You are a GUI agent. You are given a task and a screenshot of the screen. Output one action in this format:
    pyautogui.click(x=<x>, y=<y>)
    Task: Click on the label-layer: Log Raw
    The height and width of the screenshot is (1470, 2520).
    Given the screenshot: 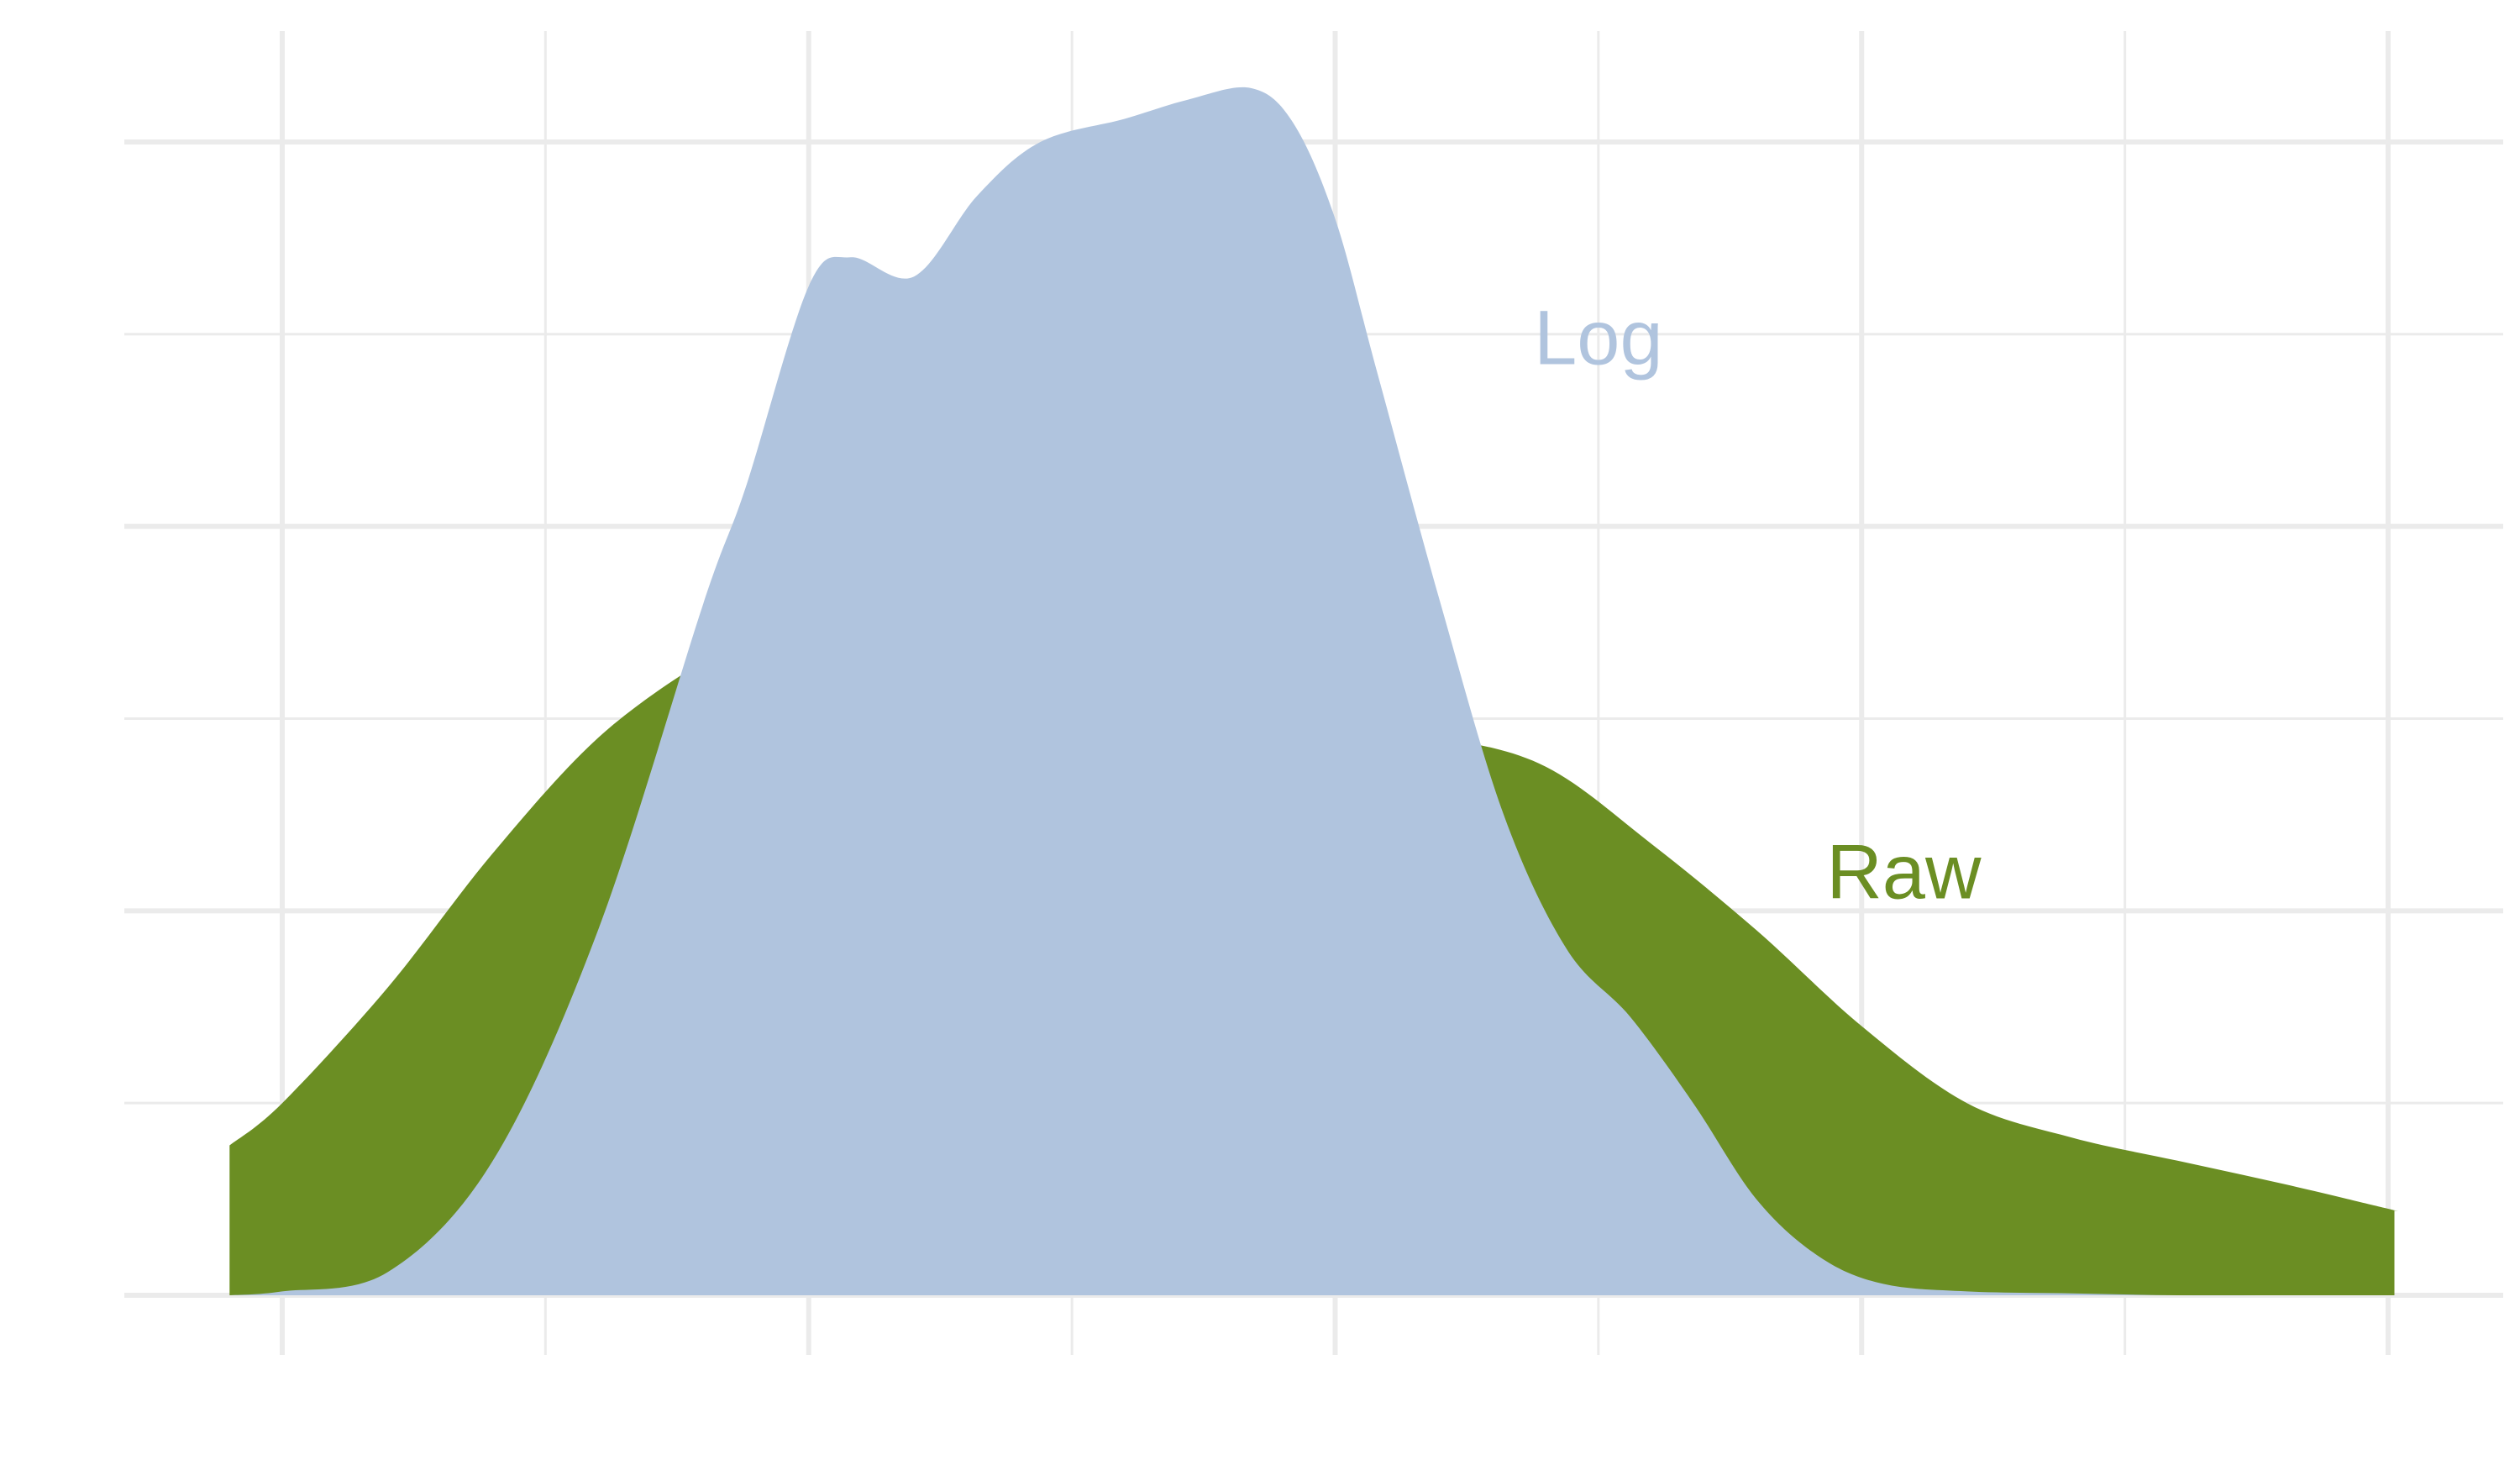 What is the action you would take?
    pyautogui.click(x=1758, y=606)
    